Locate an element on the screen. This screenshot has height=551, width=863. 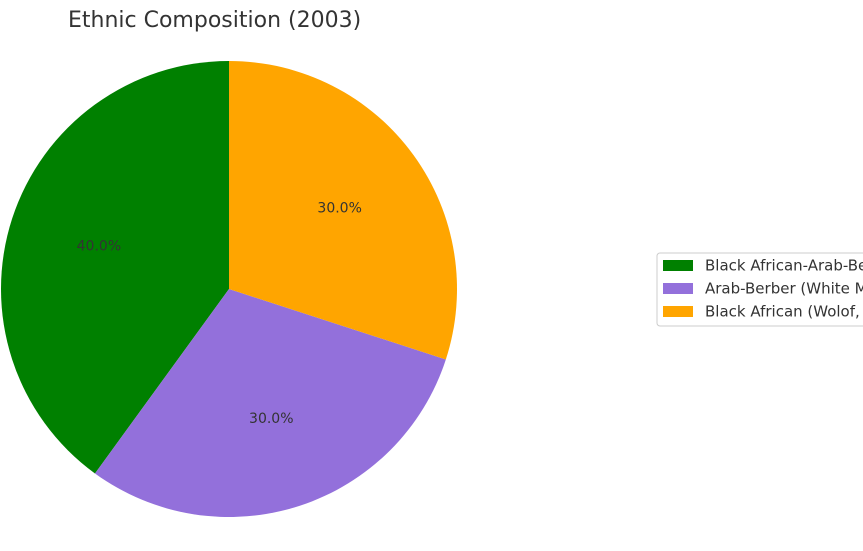
pie-slice is located at coordinates (343, 210).